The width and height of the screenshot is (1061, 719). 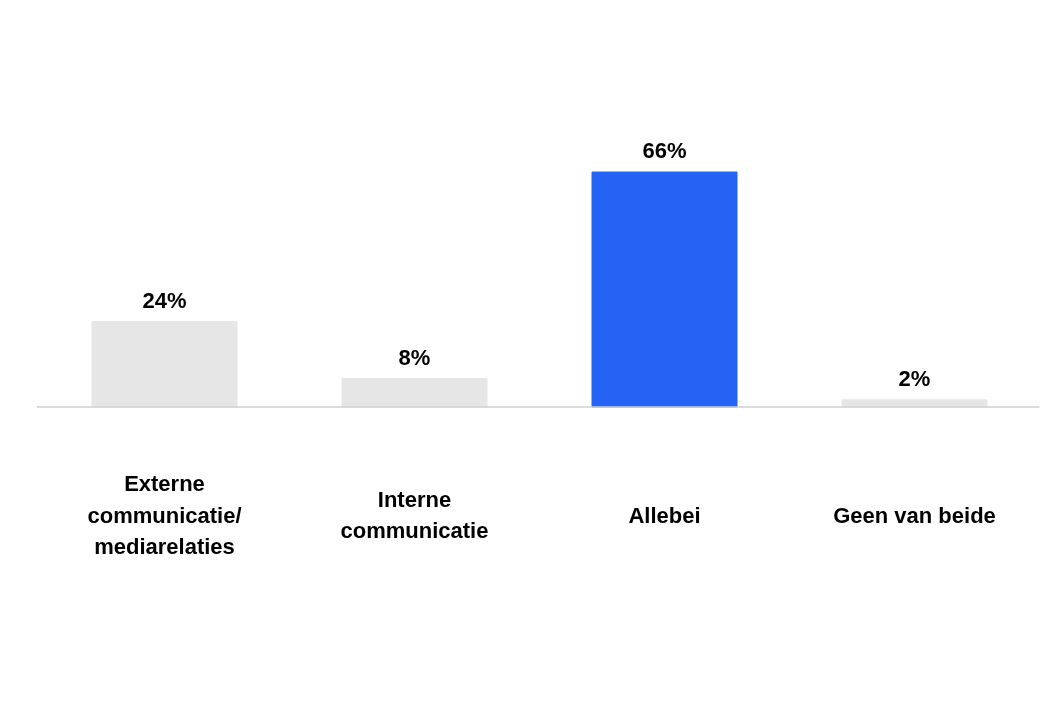 What do you see at coordinates (414, 357) in the screenshot?
I see `data-label: 8%` at bounding box center [414, 357].